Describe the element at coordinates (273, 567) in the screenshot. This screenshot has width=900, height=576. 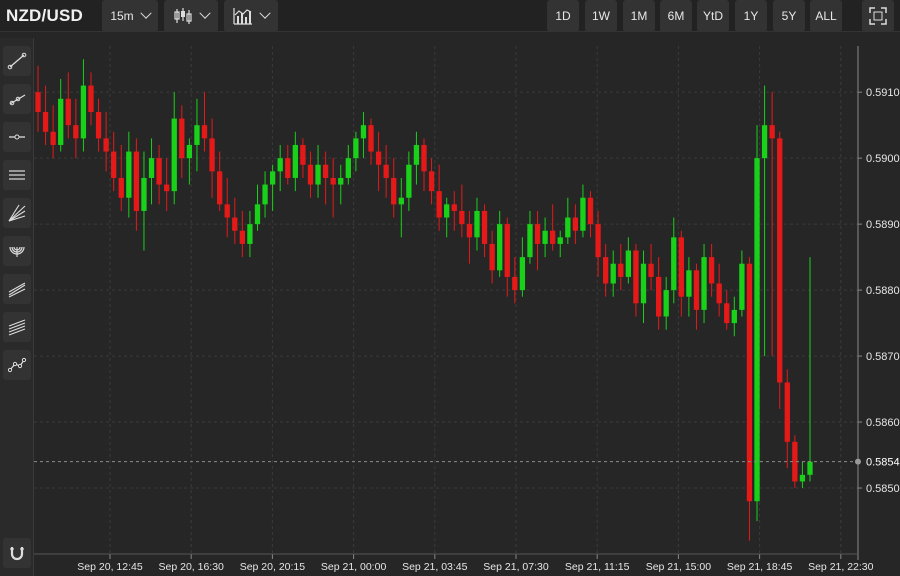
I see `x-tick-label: Sep 20, 20:15` at that location.